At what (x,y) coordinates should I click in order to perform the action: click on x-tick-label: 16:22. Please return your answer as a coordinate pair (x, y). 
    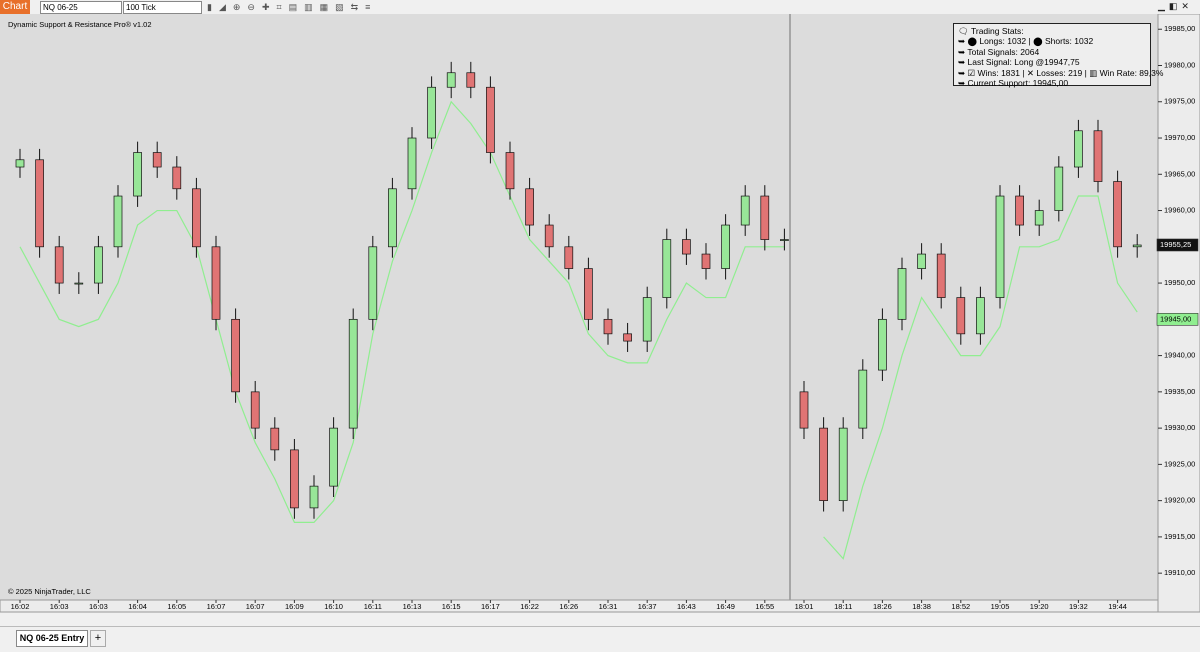
    Looking at the image, I should click on (529, 606).